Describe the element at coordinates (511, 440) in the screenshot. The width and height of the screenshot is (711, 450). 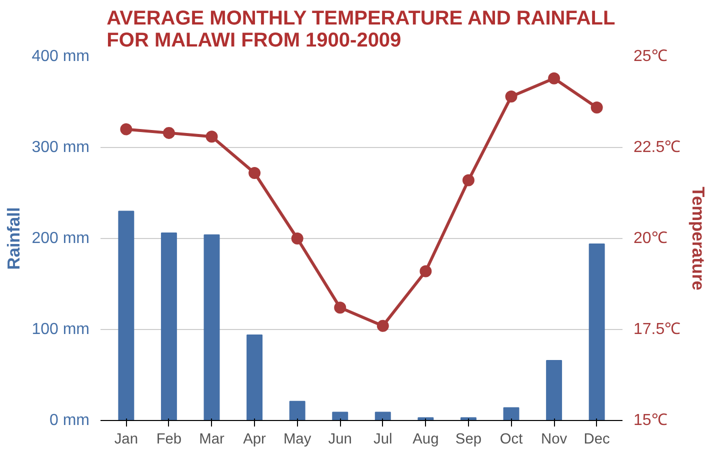
I see `x-tick-label: Oct` at that location.